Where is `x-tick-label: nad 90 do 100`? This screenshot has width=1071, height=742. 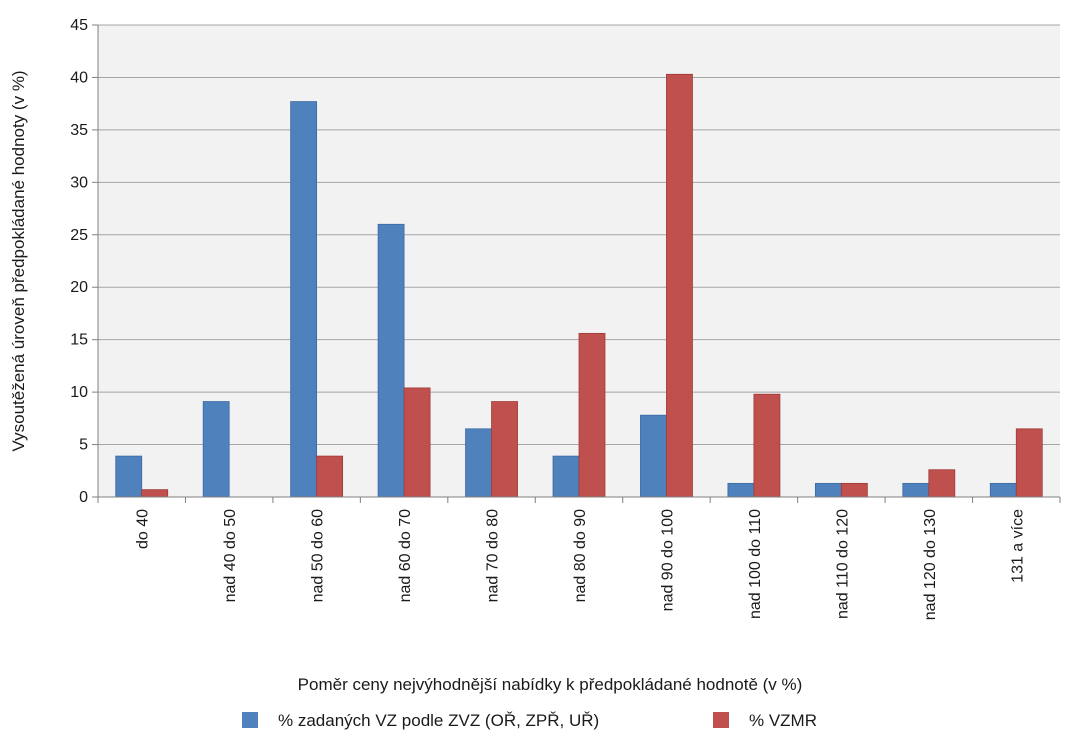 x-tick-label: nad 90 do 100 is located at coordinates (667, 560).